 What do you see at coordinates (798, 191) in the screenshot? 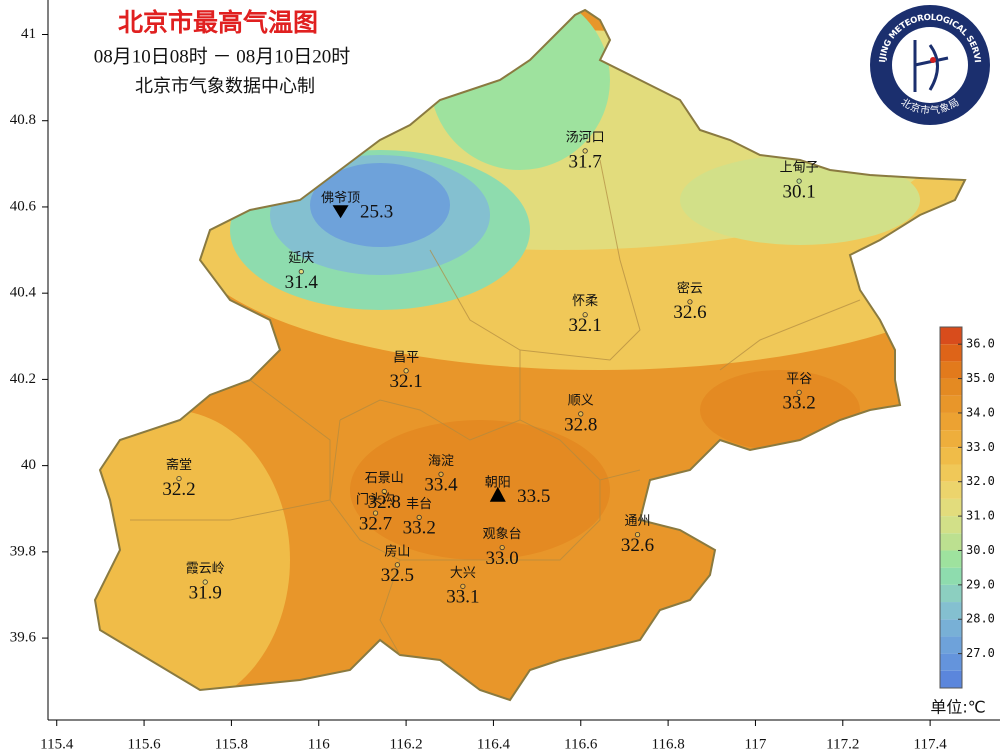
I see `station-value: 30.1` at bounding box center [798, 191].